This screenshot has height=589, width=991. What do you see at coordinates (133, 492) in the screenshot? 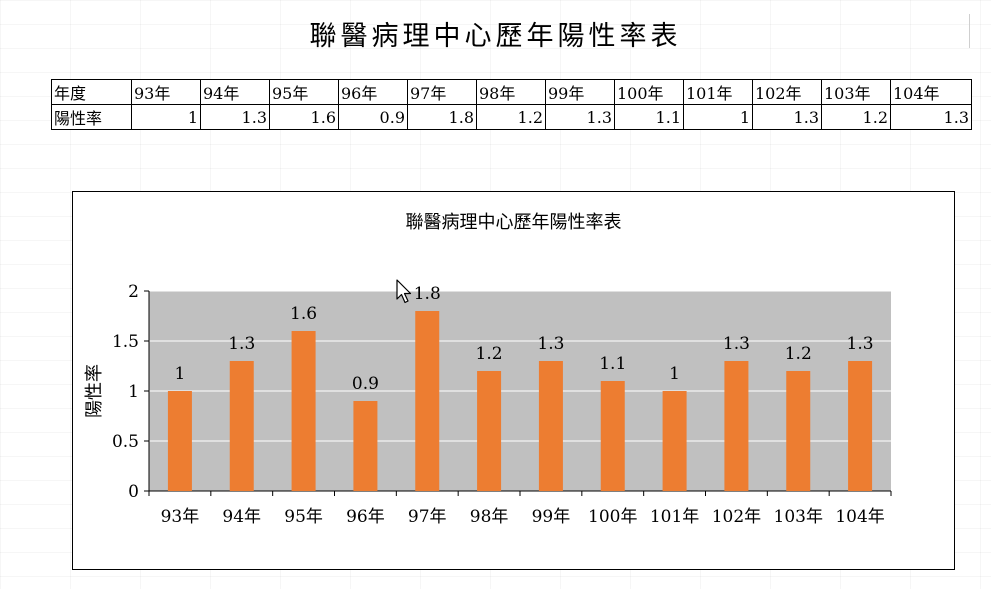
I see `y-tick-label: 0` at bounding box center [133, 492].